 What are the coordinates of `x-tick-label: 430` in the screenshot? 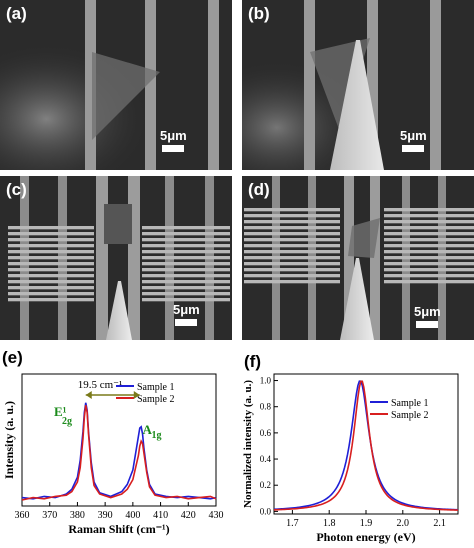 It's located at (216, 515).